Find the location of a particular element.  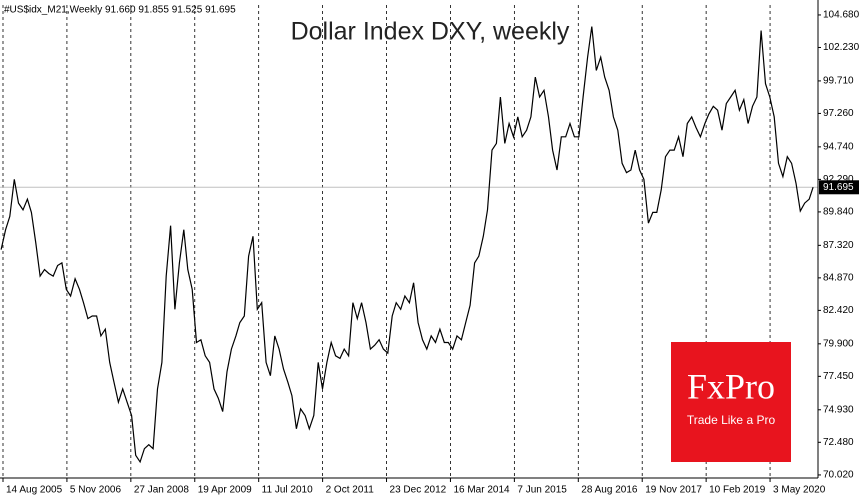

y-tick-label: 102.230 is located at coordinates (841, 47).